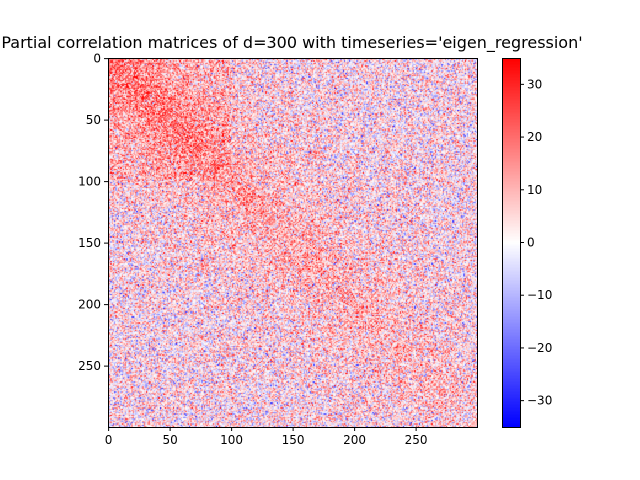  I want to click on colorbar-tick-label: −10, so click(539, 295).